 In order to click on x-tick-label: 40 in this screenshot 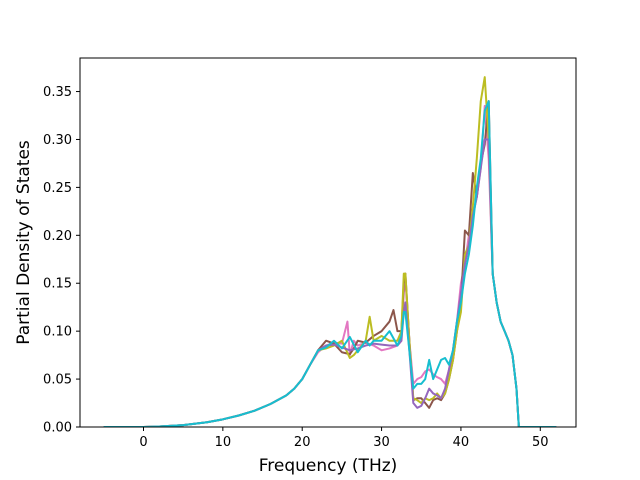, I will do `click(461, 442)`.